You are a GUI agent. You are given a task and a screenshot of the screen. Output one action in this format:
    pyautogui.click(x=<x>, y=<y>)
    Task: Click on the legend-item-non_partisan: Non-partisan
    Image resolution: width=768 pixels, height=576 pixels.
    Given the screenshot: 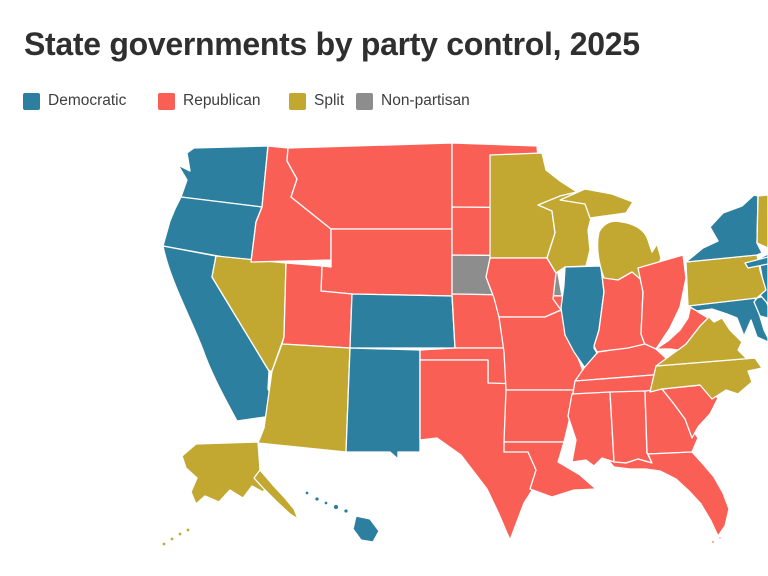 What is the action you would take?
    pyautogui.click(x=413, y=101)
    